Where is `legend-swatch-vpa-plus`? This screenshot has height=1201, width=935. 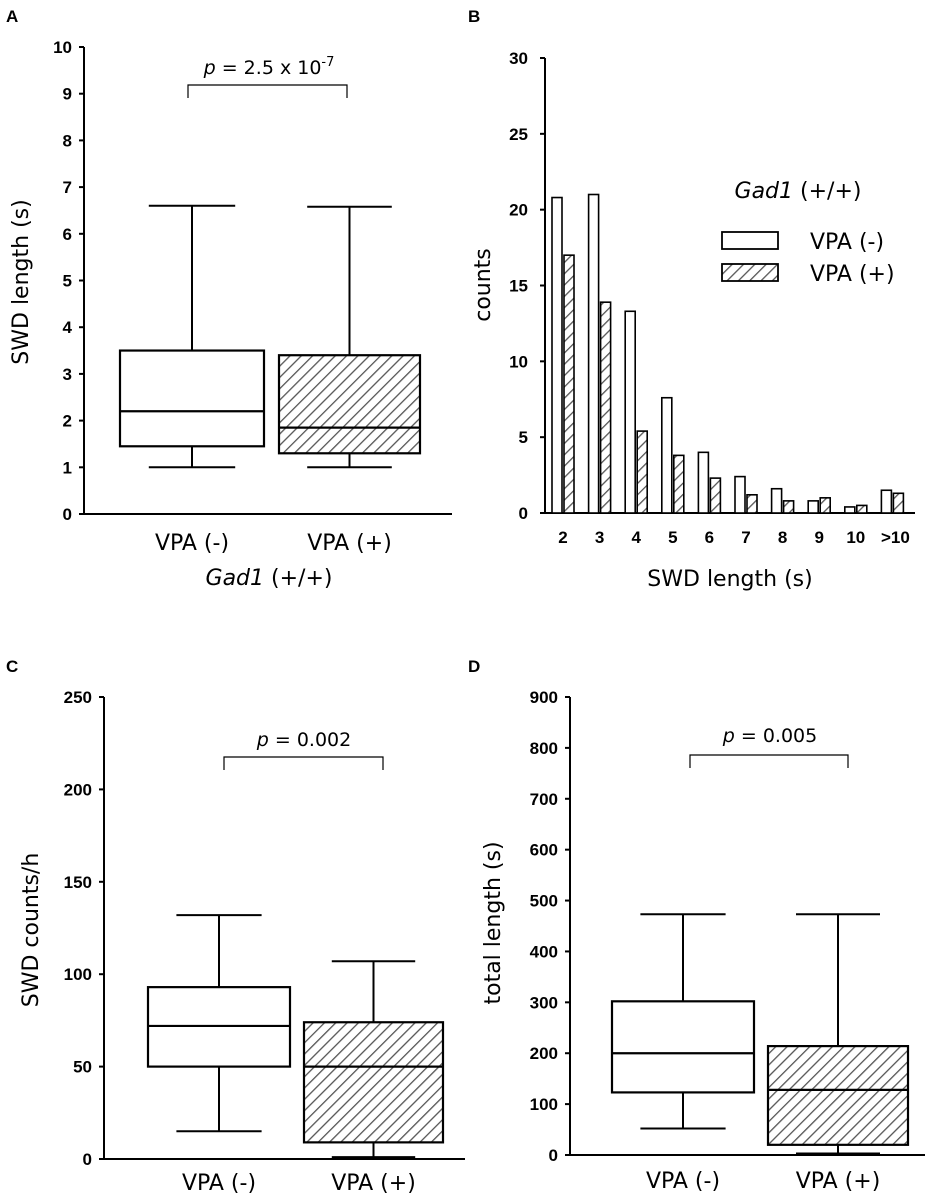 legend-swatch-vpa-plus is located at coordinates (750, 272).